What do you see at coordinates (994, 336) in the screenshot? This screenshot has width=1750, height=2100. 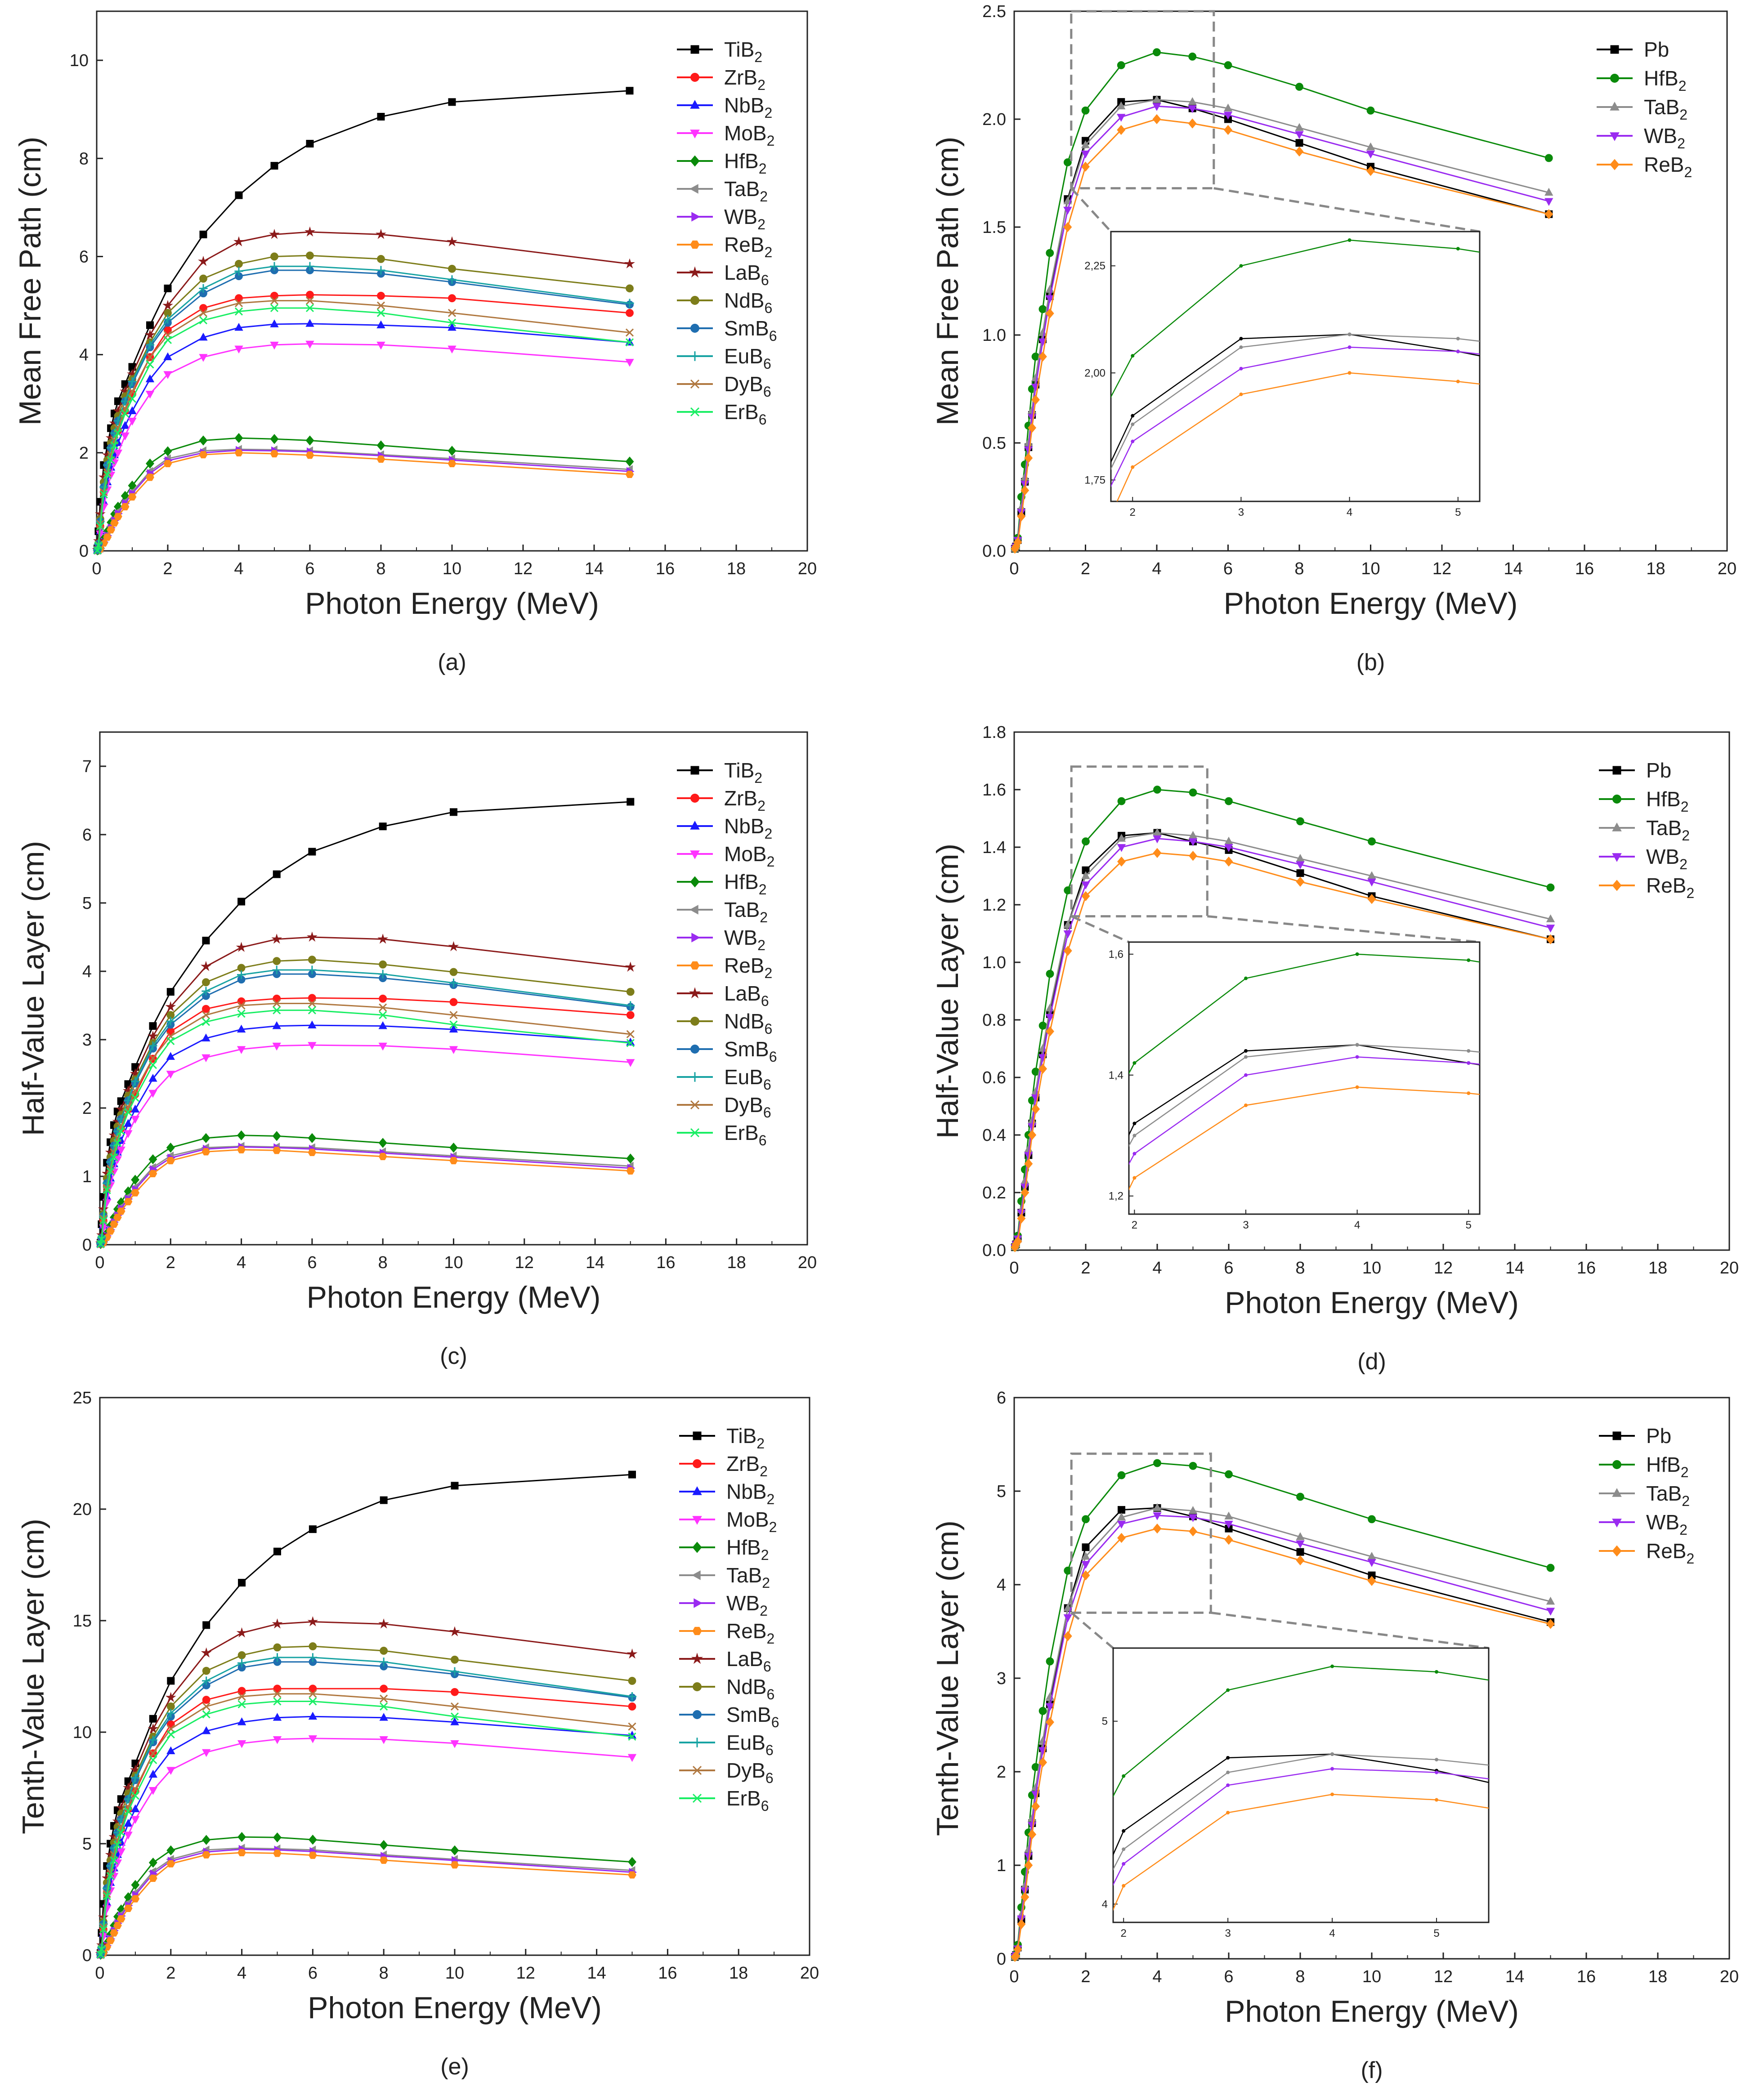 I see `y-tick-label: 1.0` at bounding box center [994, 336].